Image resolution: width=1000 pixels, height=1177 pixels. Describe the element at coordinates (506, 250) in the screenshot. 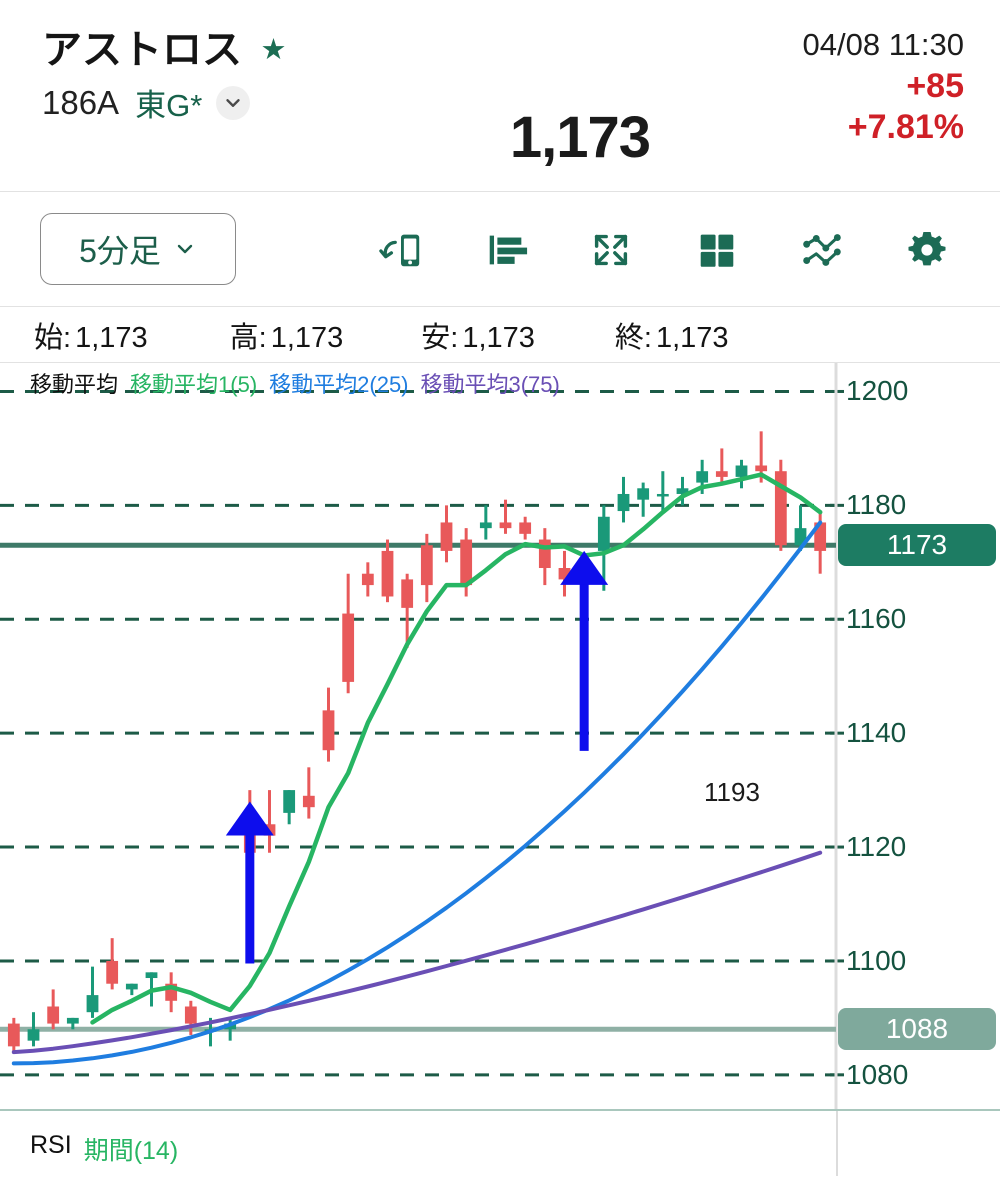

I see `order-book-icon` at that location.